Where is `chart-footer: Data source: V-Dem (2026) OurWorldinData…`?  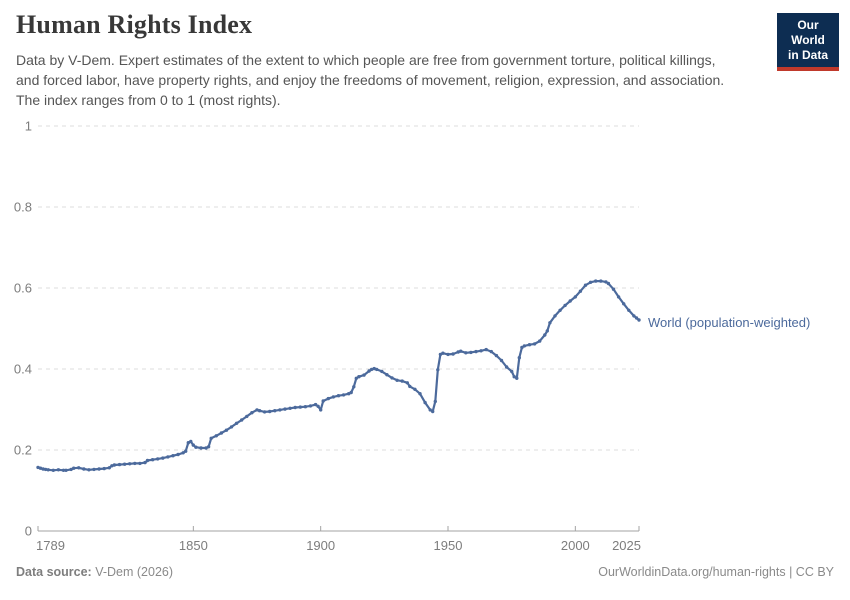 chart-footer: Data source: V-Dem (2026) OurWorldinData… is located at coordinates (425, 572).